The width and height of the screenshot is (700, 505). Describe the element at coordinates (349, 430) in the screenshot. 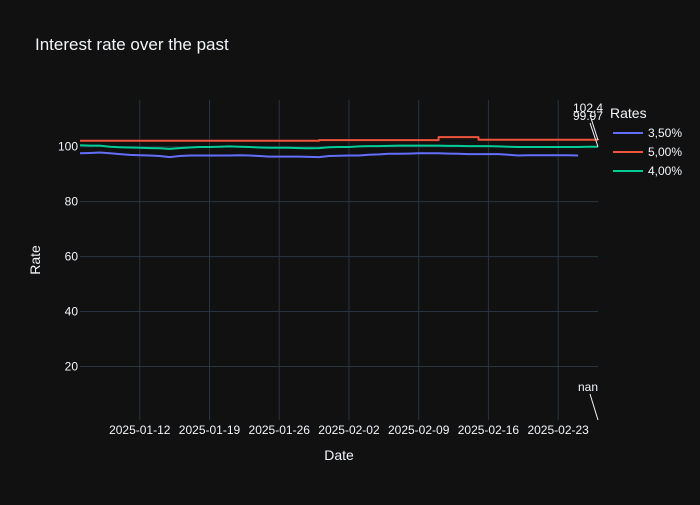

I see `x-tick-label: 2025-02-02` at that location.